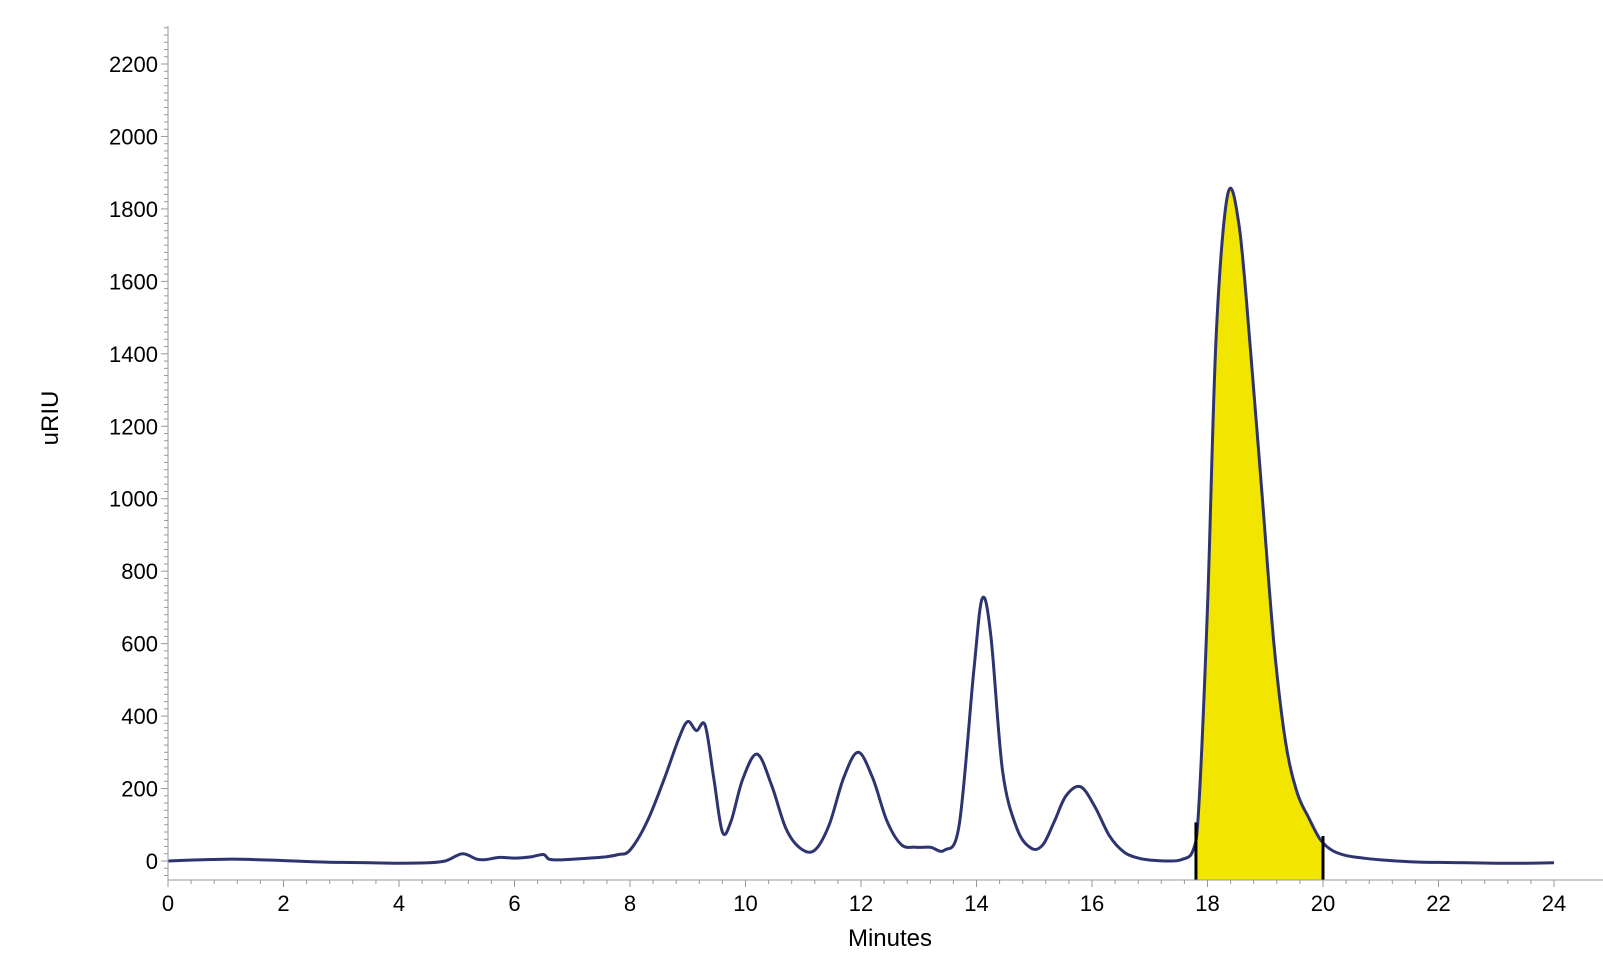 The height and width of the screenshot is (964, 1603). Describe the element at coordinates (861, 903) in the screenshot. I see `x-tick-label: 12` at that location.